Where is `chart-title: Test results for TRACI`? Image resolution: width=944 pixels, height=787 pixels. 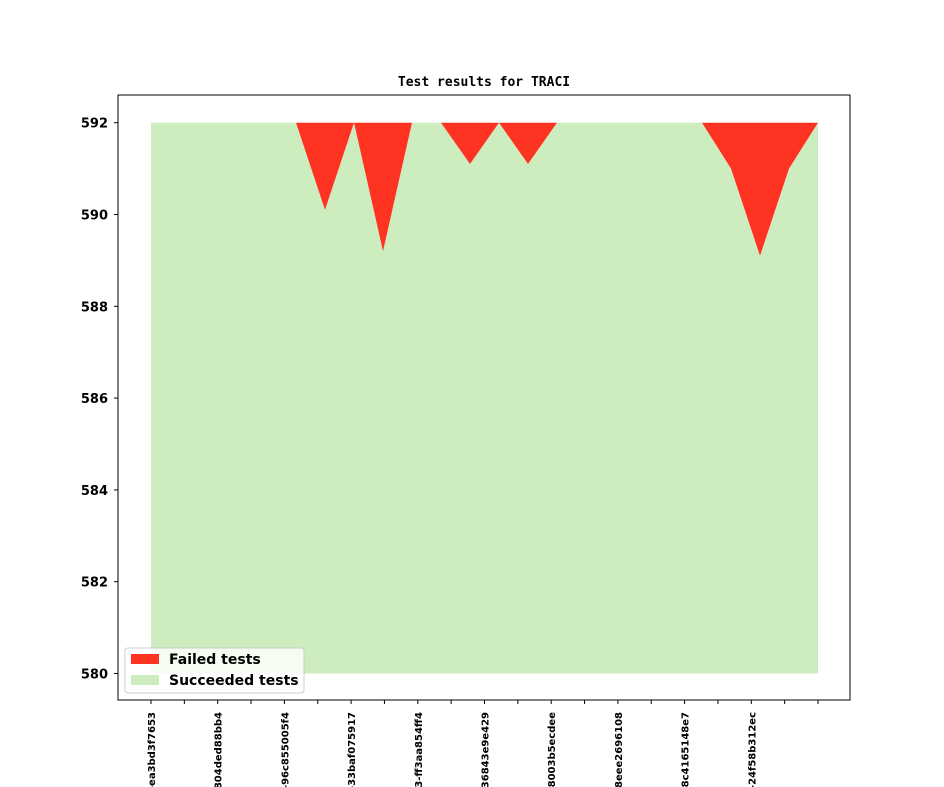 chart-title: Test results for TRACI is located at coordinates (484, 82).